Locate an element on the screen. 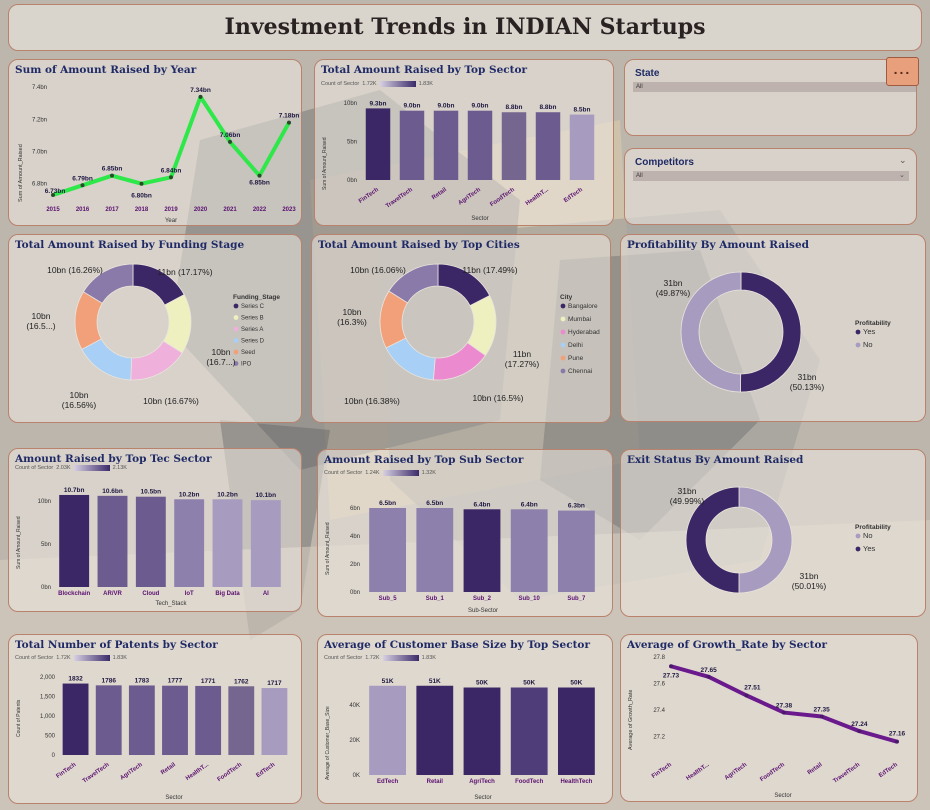  legend-entry: Series A is located at coordinates (252, 330).